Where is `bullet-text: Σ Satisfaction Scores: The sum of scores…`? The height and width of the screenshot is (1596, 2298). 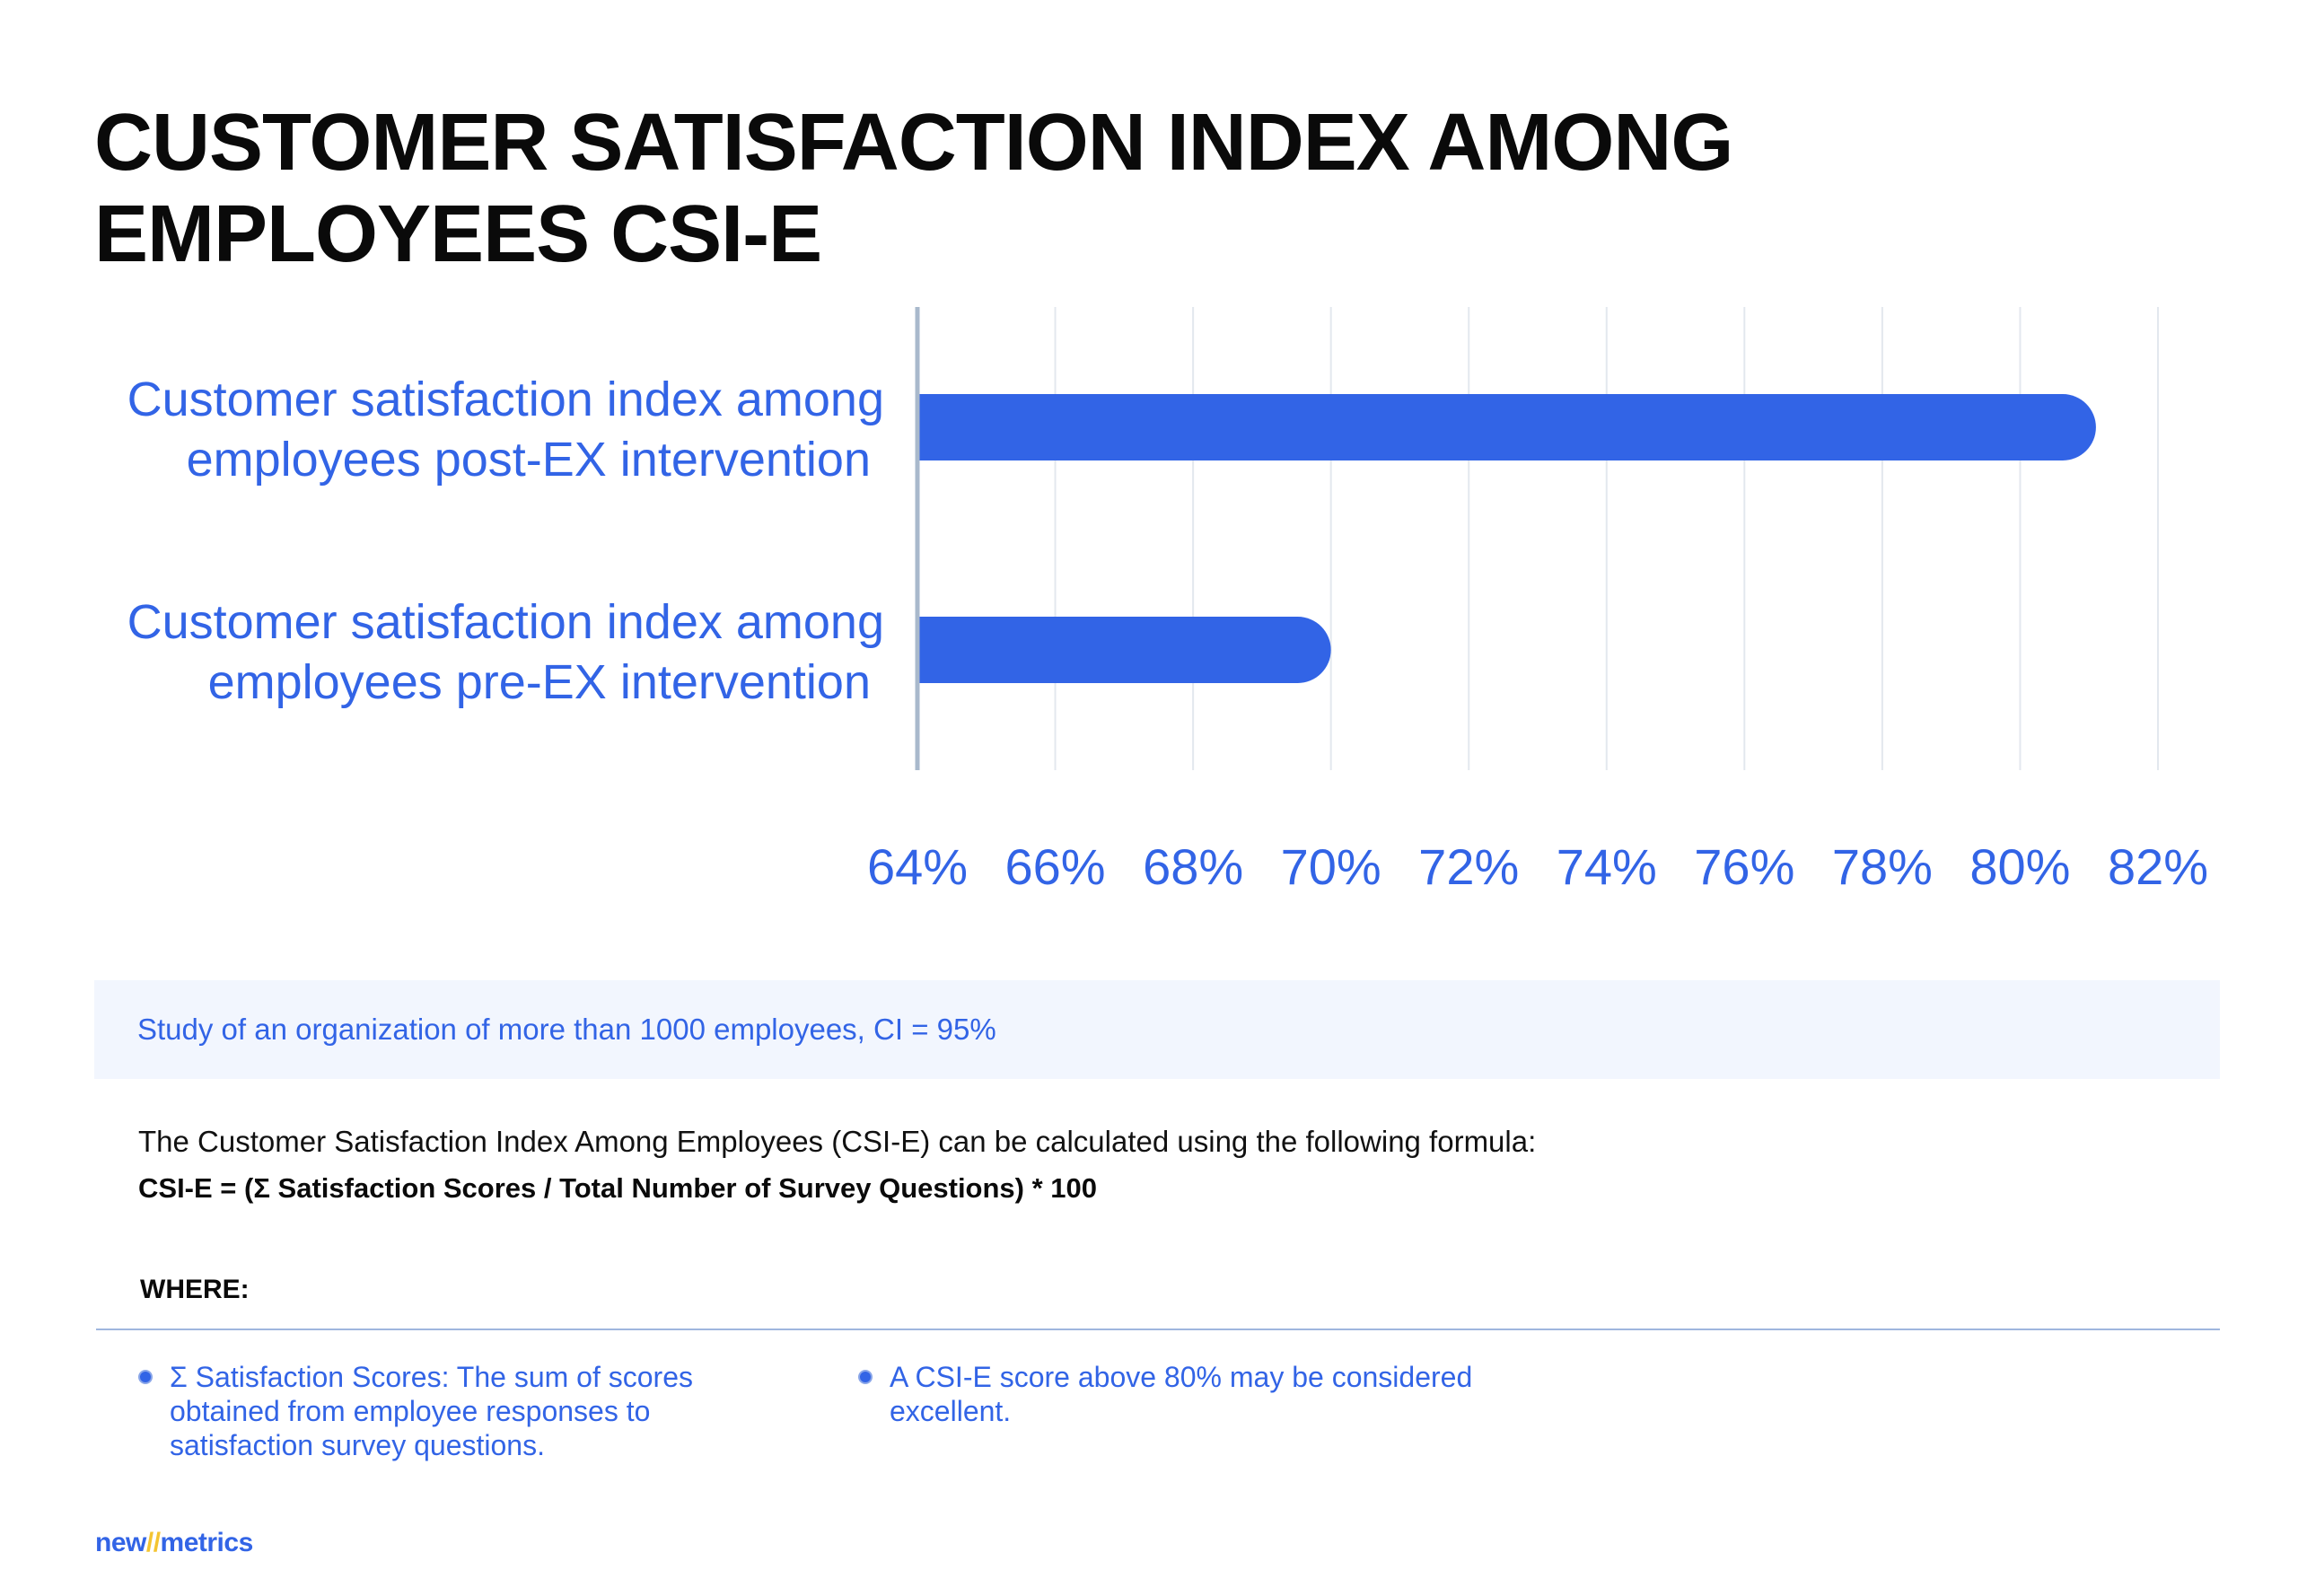 bullet-text: Σ Satisfaction Scores: The sum of scores… is located at coordinates (431, 1411).